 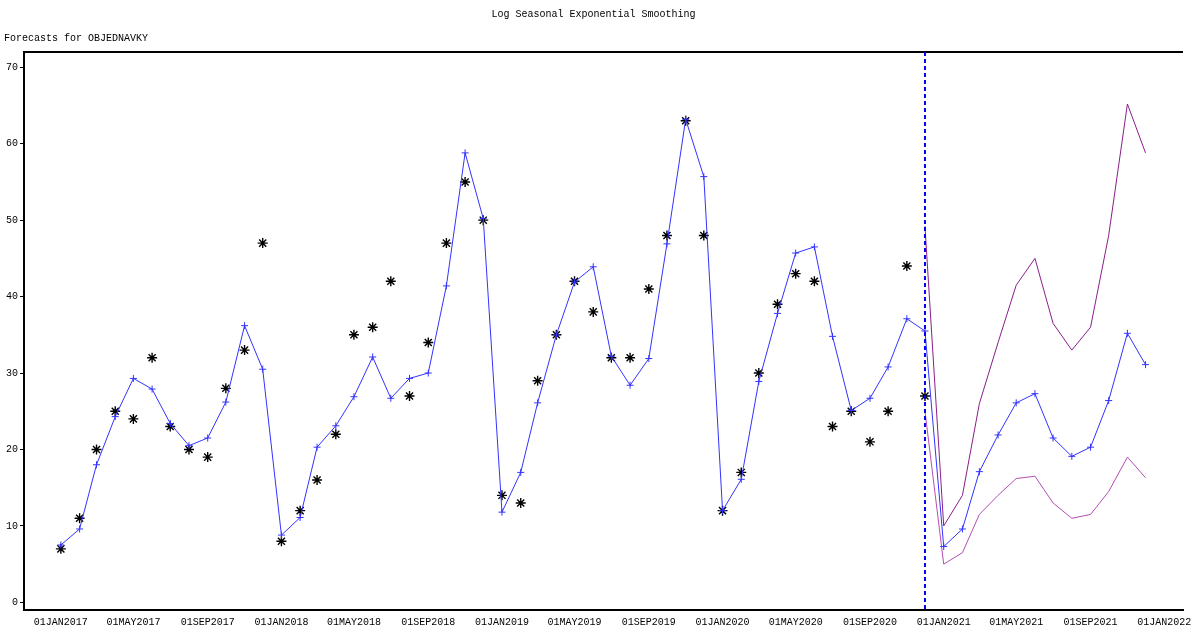 I want to click on x-tick-label: 01MAY2019, so click(x=574, y=622).